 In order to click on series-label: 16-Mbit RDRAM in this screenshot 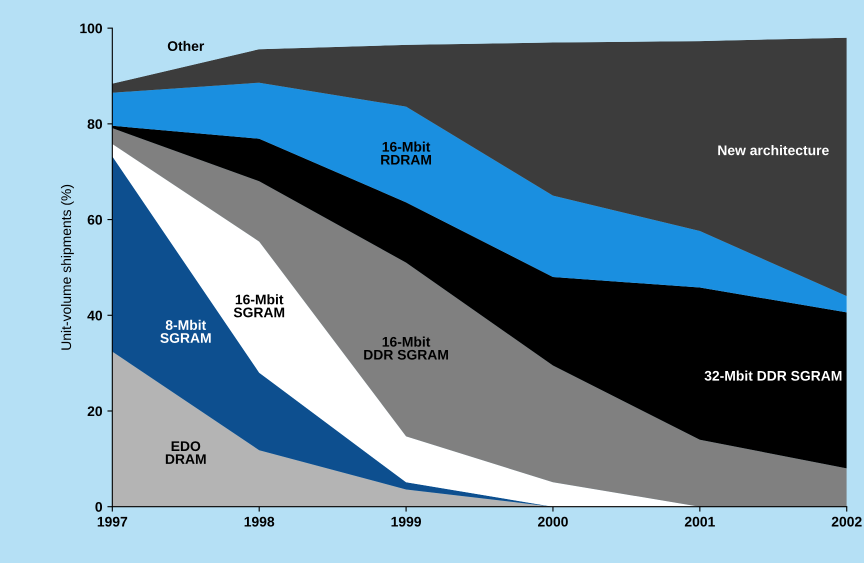, I will do `click(406, 153)`.